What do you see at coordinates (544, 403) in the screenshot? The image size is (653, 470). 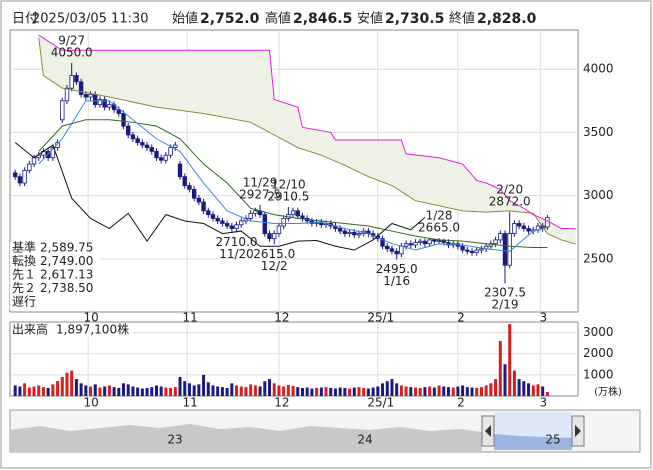 I see `x-tick-label: 3` at bounding box center [544, 403].